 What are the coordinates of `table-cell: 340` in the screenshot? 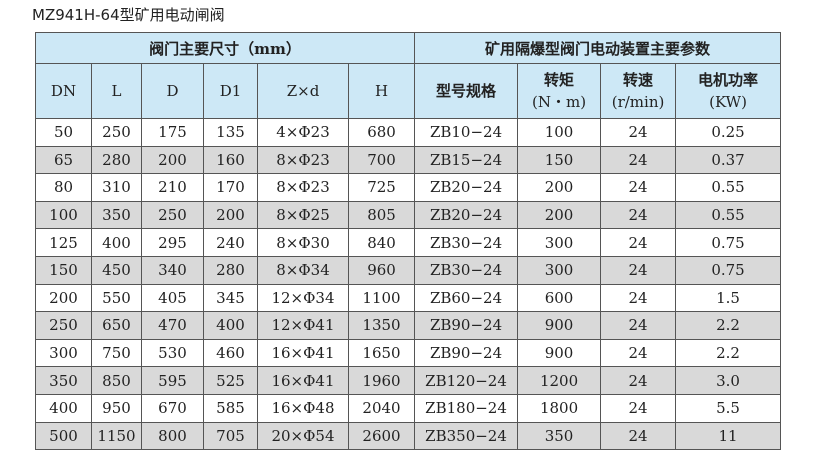 It's located at (172, 270).